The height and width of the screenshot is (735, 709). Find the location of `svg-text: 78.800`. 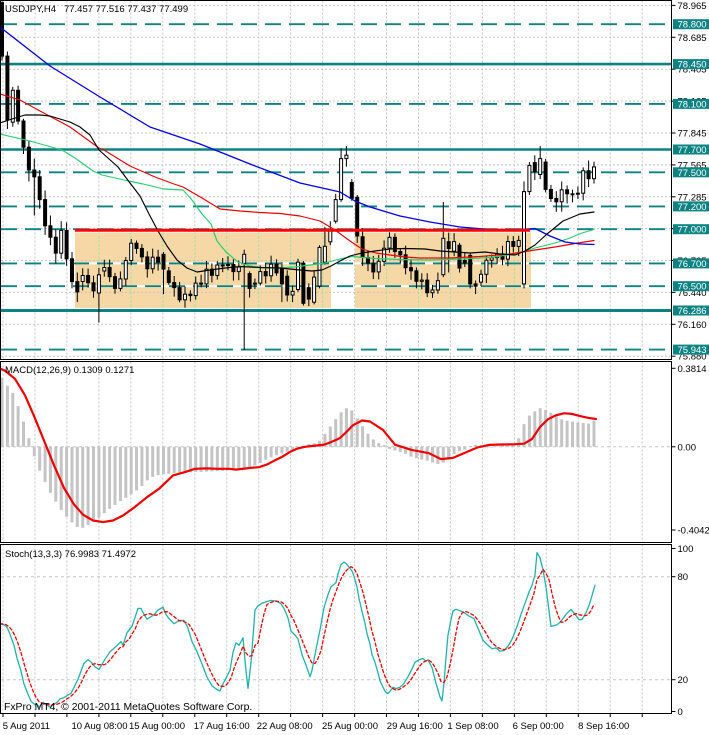

svg-text: 78.800 is located at coordinates (692, 25).